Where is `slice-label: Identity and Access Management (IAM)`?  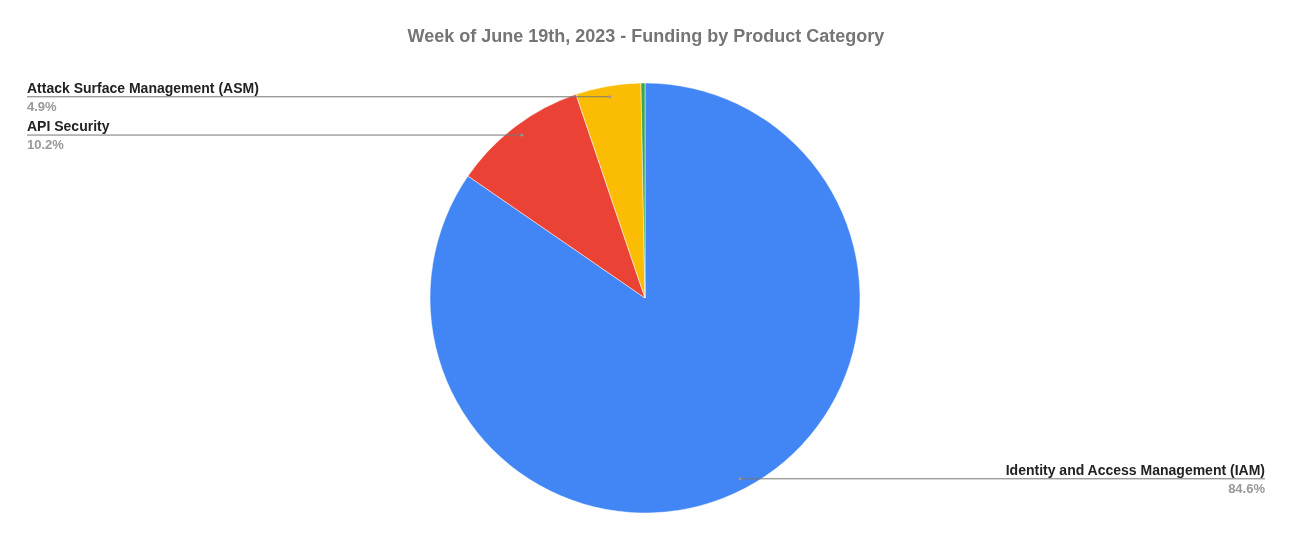
slice-label: Identity and Access Management (IAM) is located at coordinates (1135, 469).